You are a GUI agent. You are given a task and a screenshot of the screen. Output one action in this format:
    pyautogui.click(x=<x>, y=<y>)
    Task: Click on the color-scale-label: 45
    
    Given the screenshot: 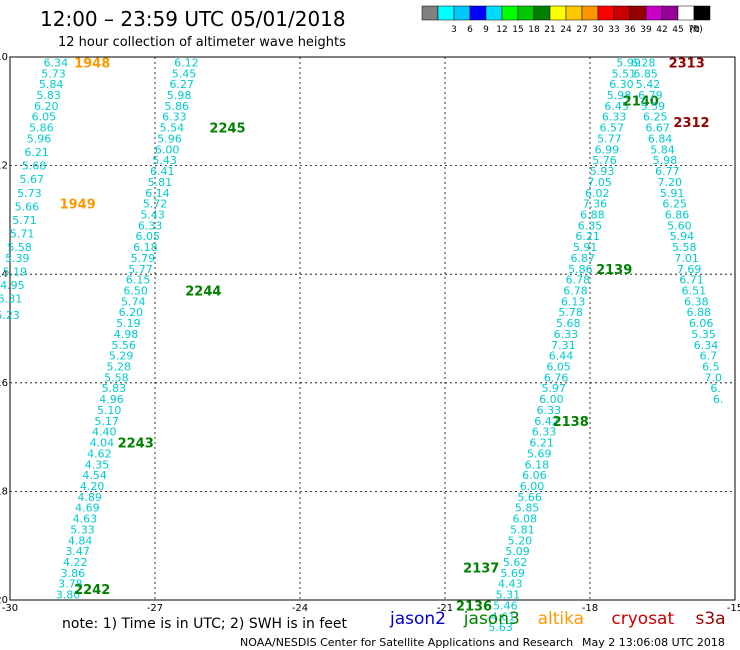 What is the action you would take?
    pyautogui.click(x=677, y=30)
    